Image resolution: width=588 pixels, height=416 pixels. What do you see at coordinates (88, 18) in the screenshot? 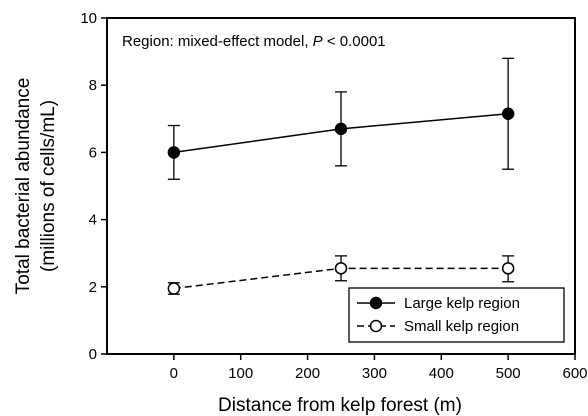
I see `y-tick-label: 10` at bounding box center [88, 18].